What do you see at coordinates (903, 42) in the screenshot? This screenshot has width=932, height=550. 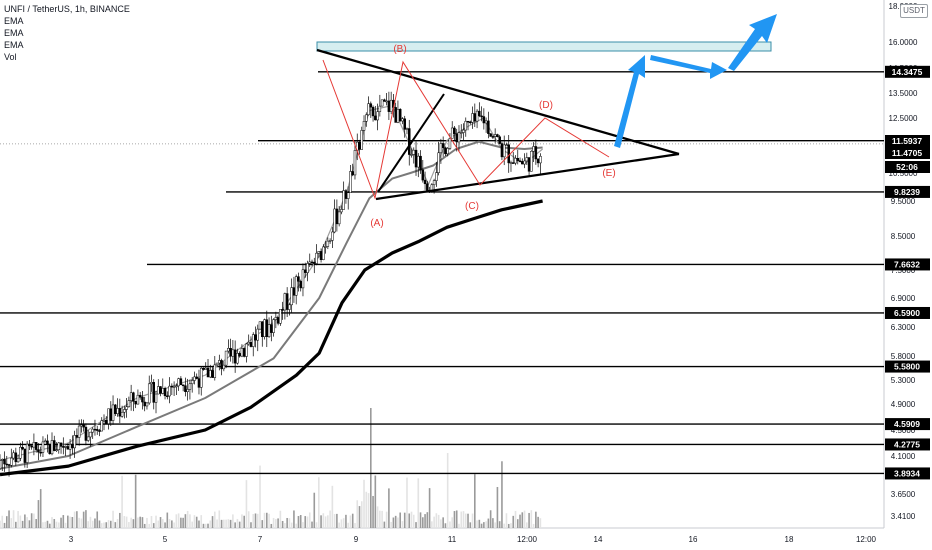 I see `price-tick-label: 16.0000` at bounding box center [903, 42].